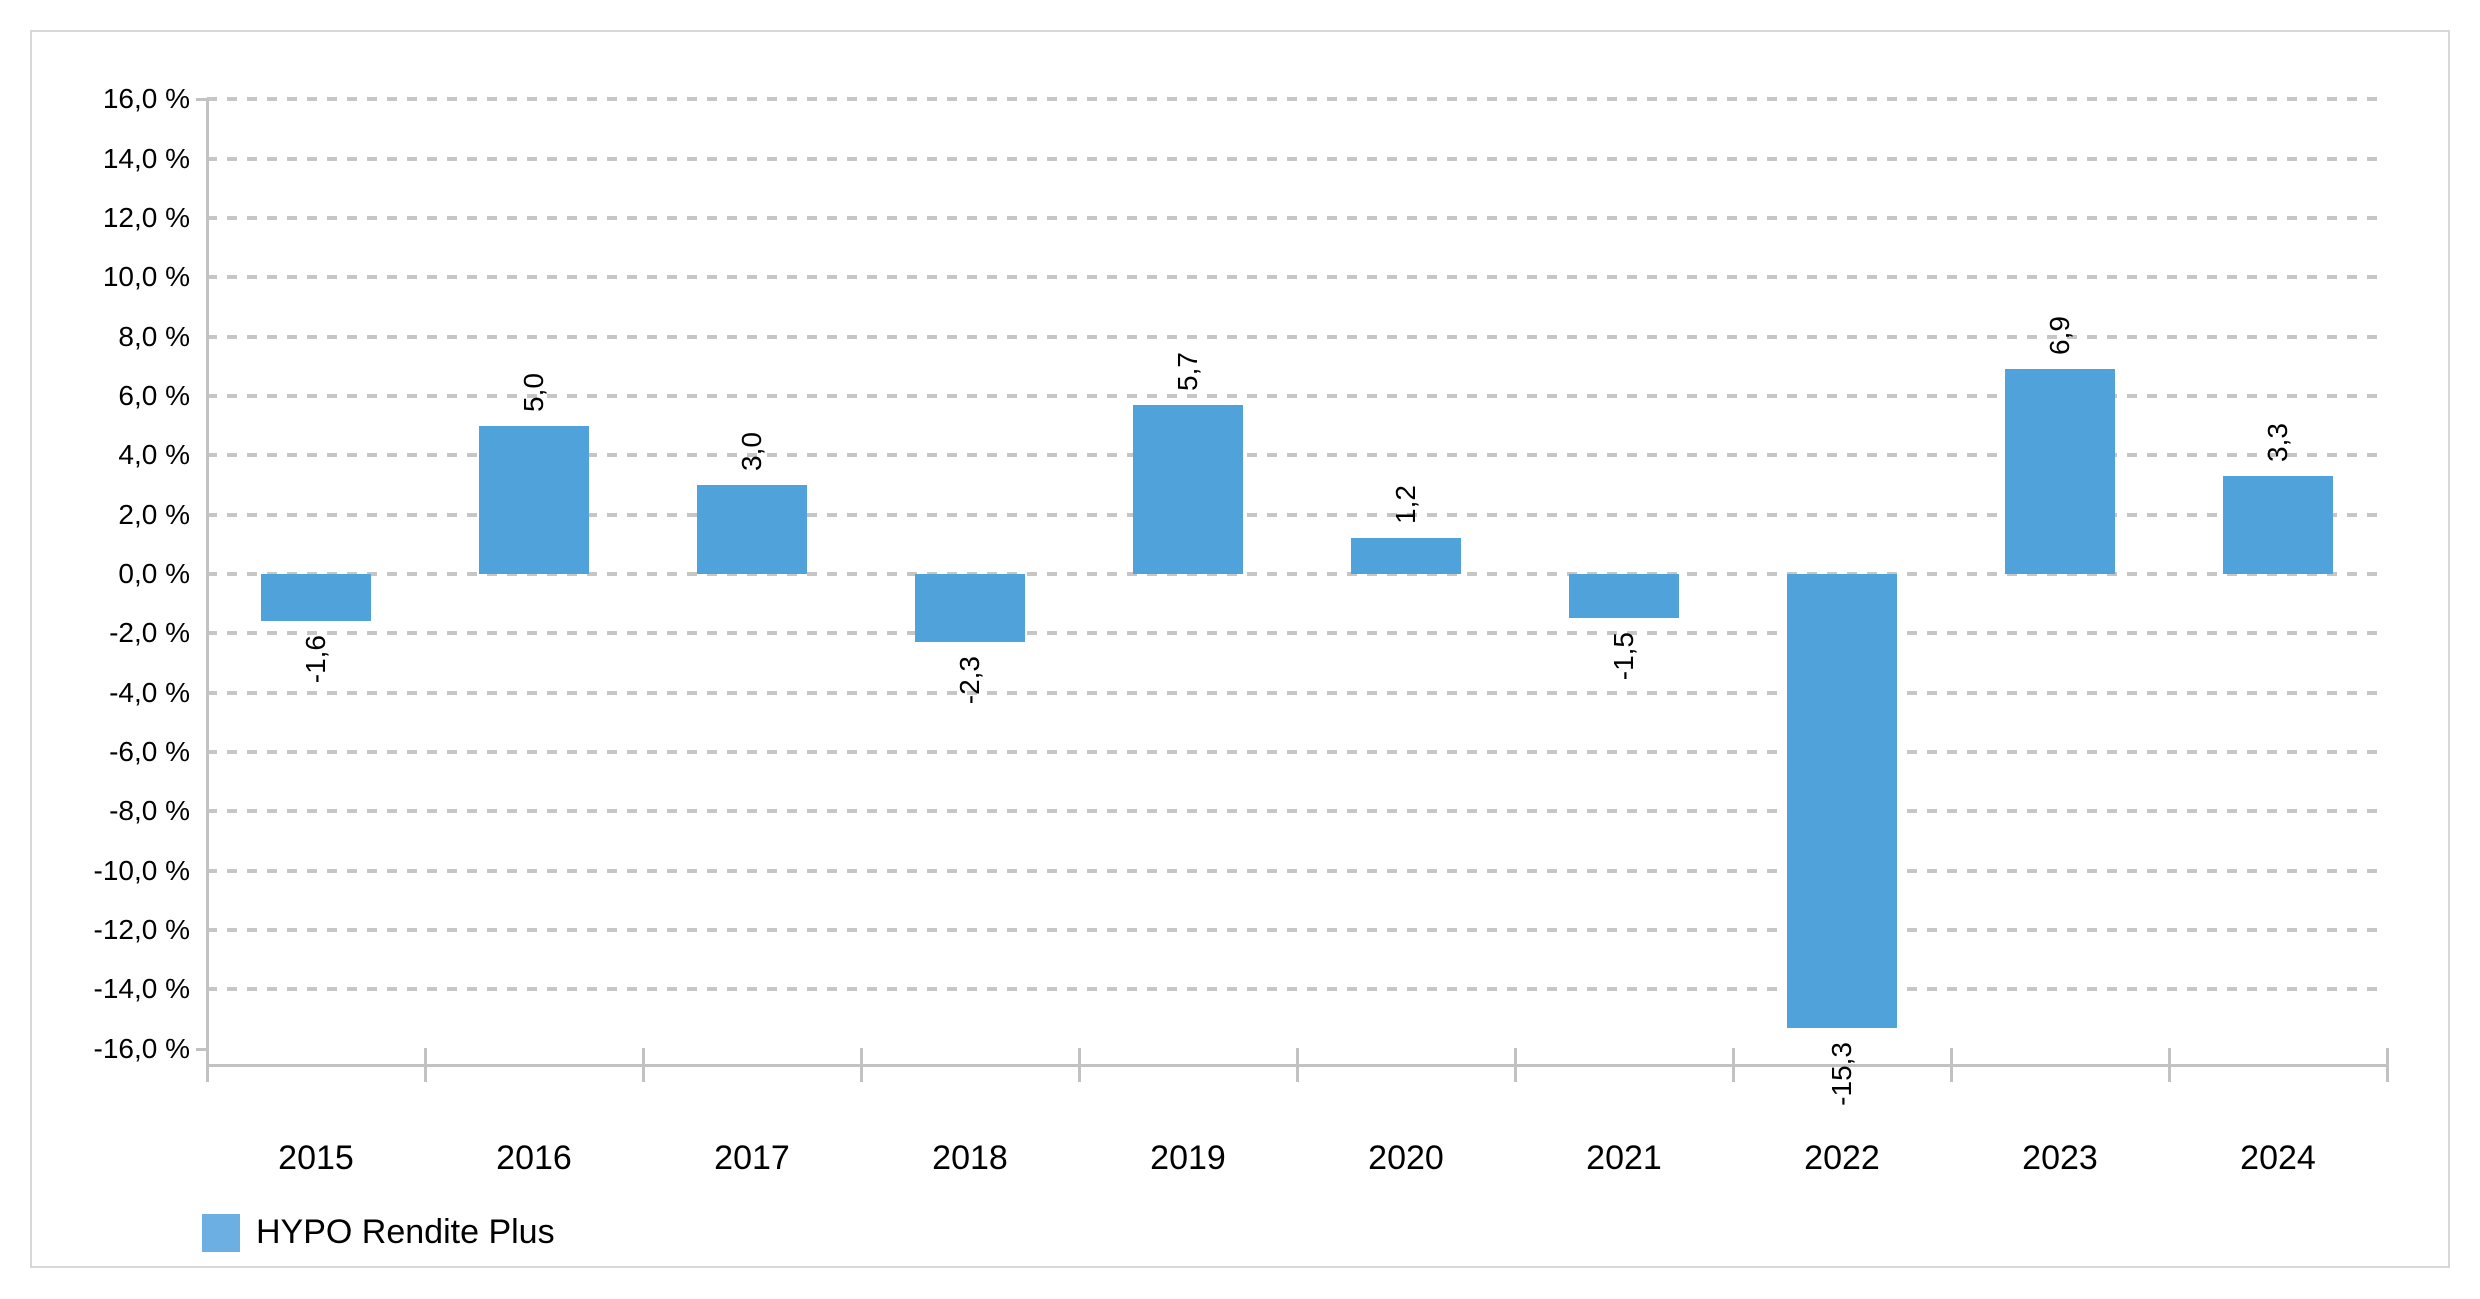 The height and width of the screenshot is (1299, 2480). Describe the element at coordinates (142, 929) in the screenshot. I see `y-axis-tick-label: -12,0 %` at that location.